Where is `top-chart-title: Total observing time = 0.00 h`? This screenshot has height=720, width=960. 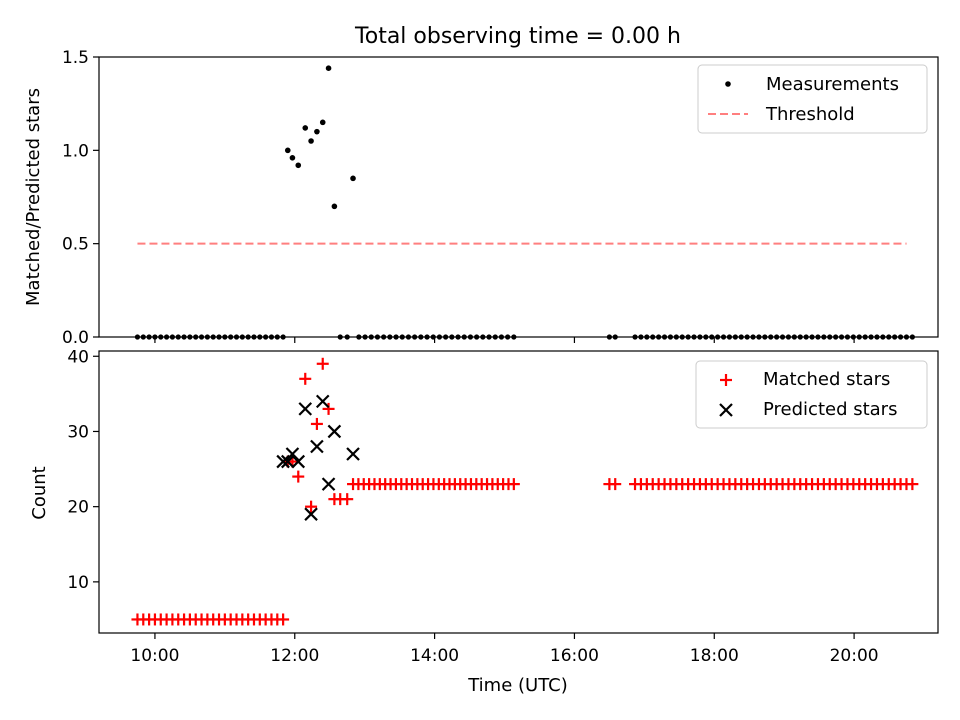
top-chart-title: Total observing time = 0.00 h is located at coordinates (517, 36).